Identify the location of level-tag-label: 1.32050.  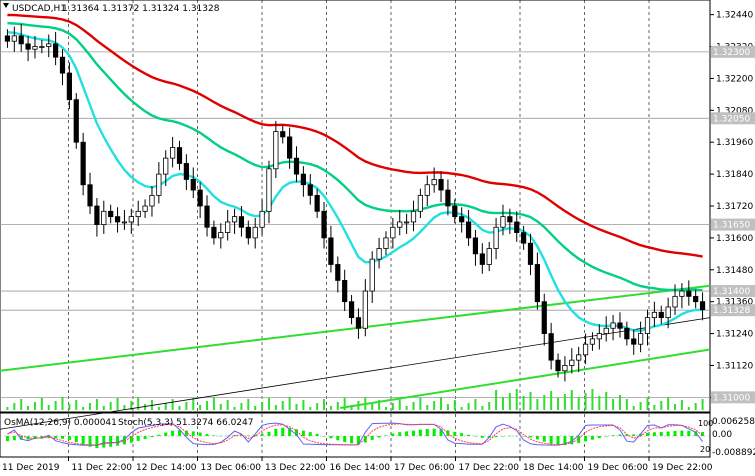
(731, 119).